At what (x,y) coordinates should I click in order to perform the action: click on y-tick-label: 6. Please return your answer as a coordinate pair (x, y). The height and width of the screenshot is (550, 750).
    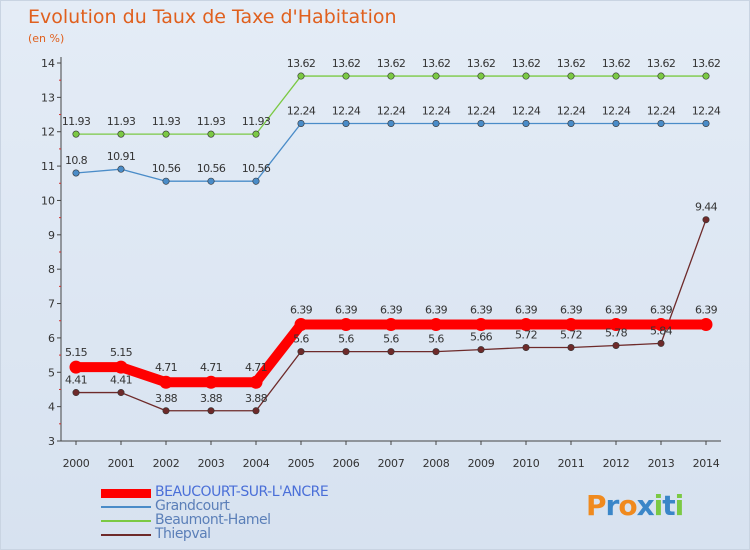
    Looking at the image, I should click on (51, 338).